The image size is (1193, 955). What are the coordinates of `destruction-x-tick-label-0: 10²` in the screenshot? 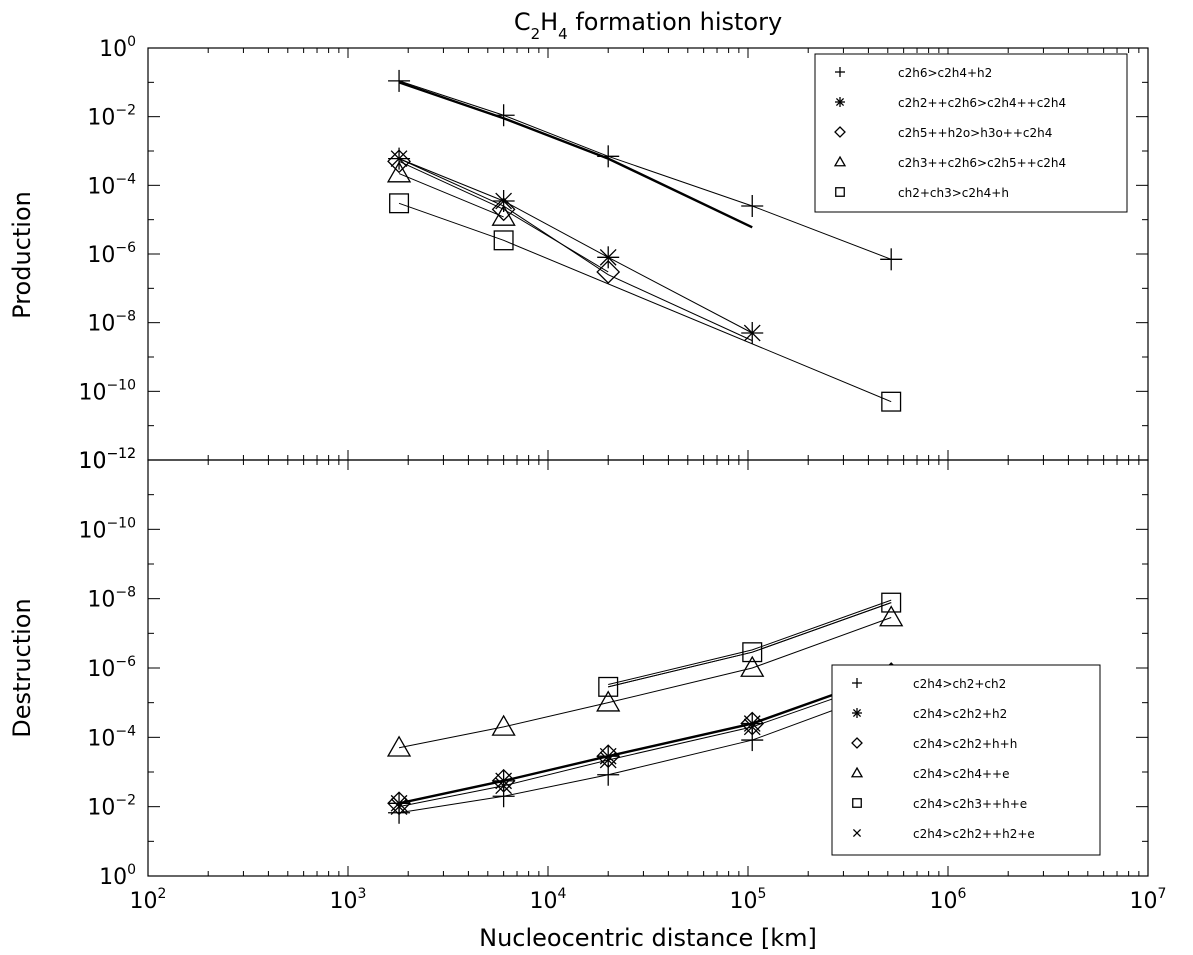 It's located at (148, 900).